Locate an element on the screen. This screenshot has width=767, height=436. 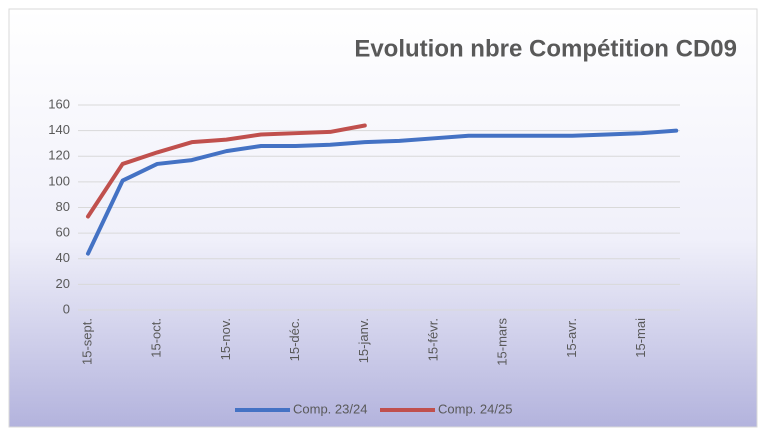
y-tick-label: 100 is located at coordinates (59, 180).